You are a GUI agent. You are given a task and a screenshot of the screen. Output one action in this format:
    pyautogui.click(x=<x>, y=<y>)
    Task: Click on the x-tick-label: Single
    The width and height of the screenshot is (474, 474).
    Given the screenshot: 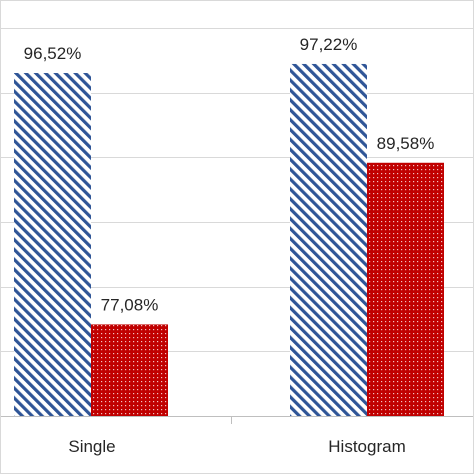 What is the action you would take?
    pyautogui.click(x=91, y=446)
    